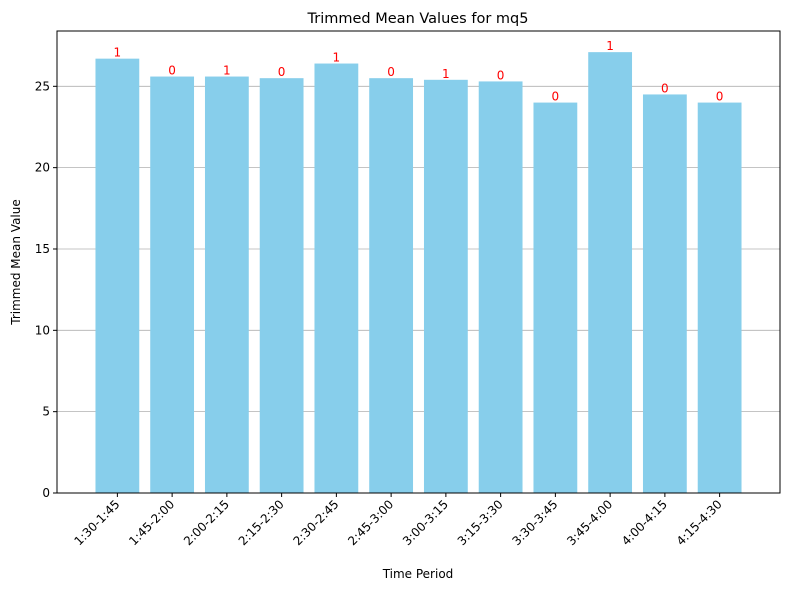 This screenshot has width=790, height=590. I want to click on y-tick-label: 5, so click(46, 412).